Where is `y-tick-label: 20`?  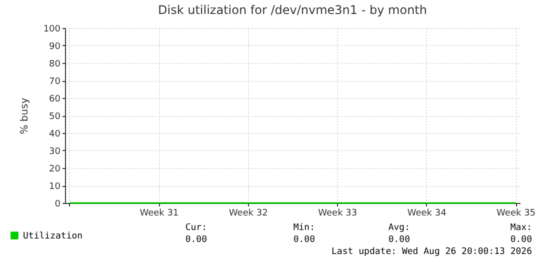
y-tick-label: 20 is located at coordinates (55, 169).